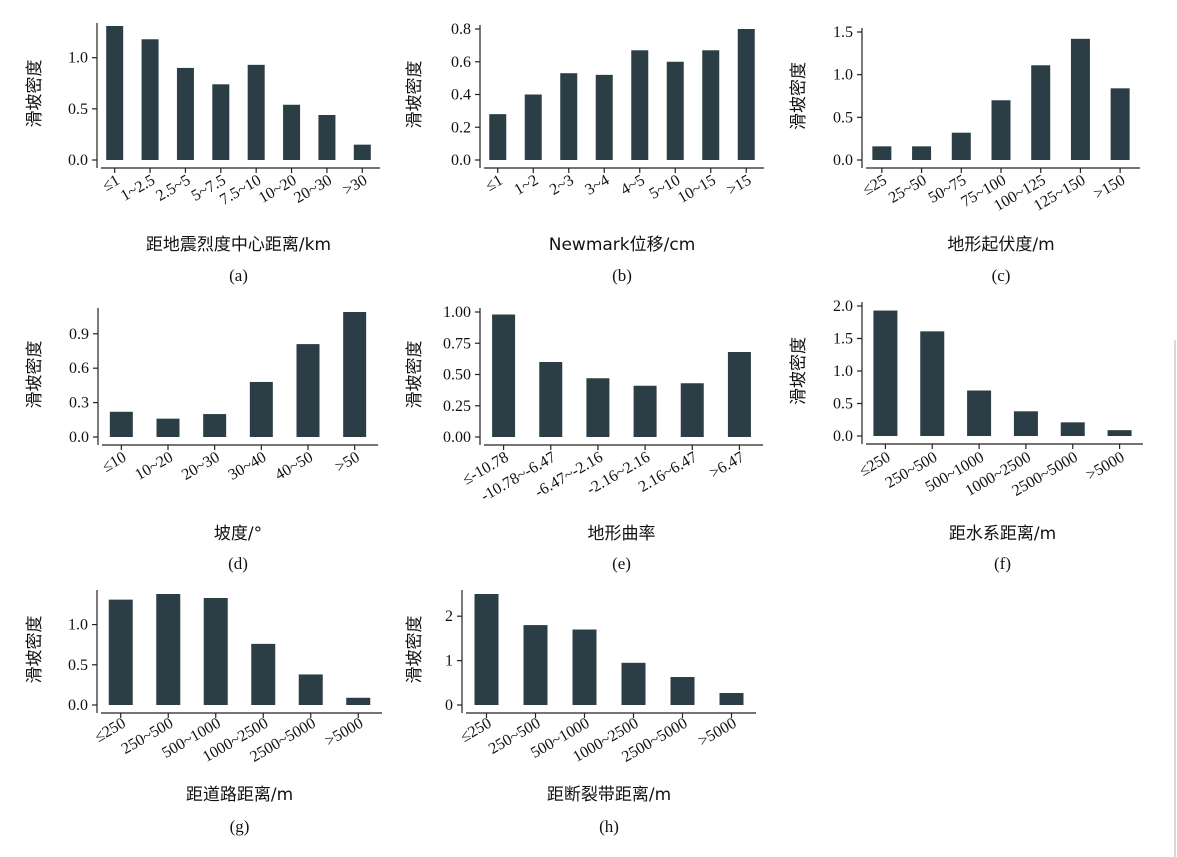 Image resolution: width=1177 pixels, height=857 pixels. What do you see at coordinates (622, 534) in the screenshot?
I see `x-axis-title: 地形曲率` at bounding box center [622, 534].